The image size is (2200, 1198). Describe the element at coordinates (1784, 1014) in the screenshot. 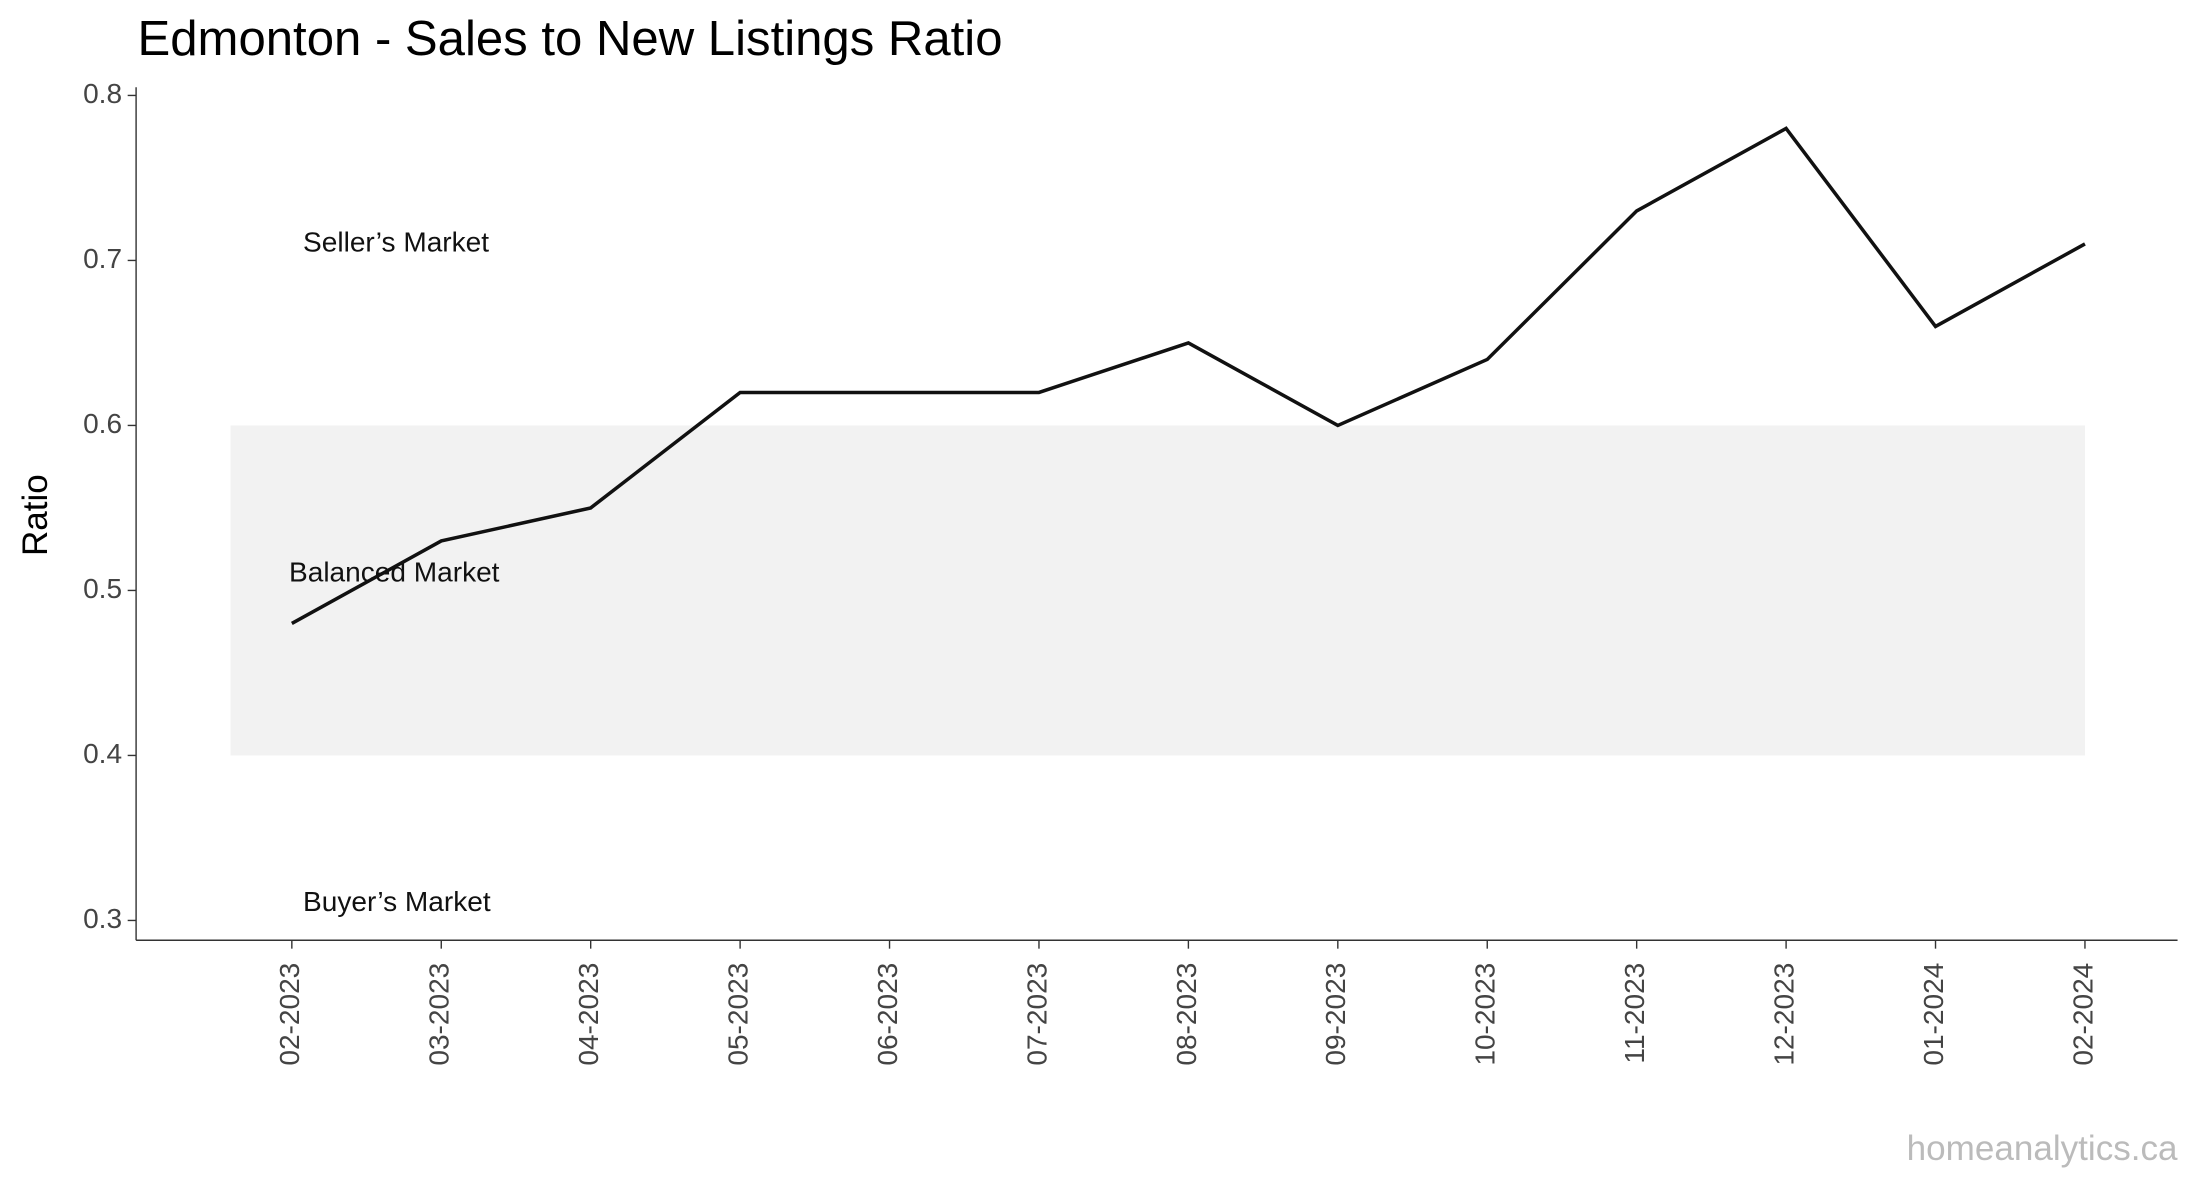

I see `x-tick-label: 12-2023` at that location.